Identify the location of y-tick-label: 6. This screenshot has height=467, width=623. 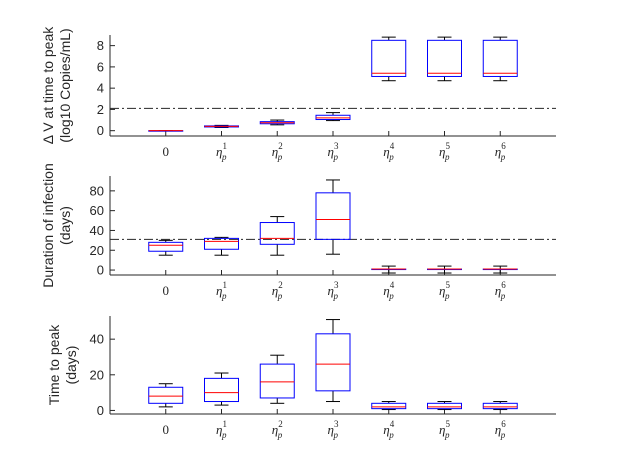
(100, 66).